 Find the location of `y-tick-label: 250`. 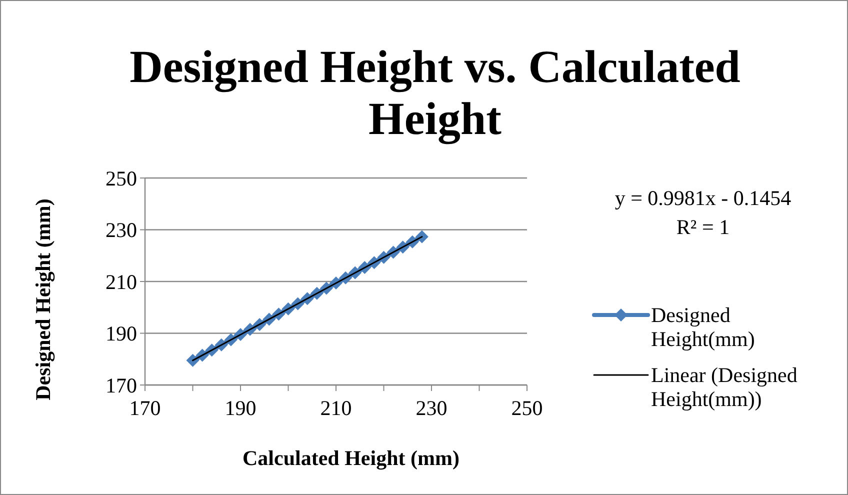

y-tick-label: 250 is located at coordinates (121, 178).